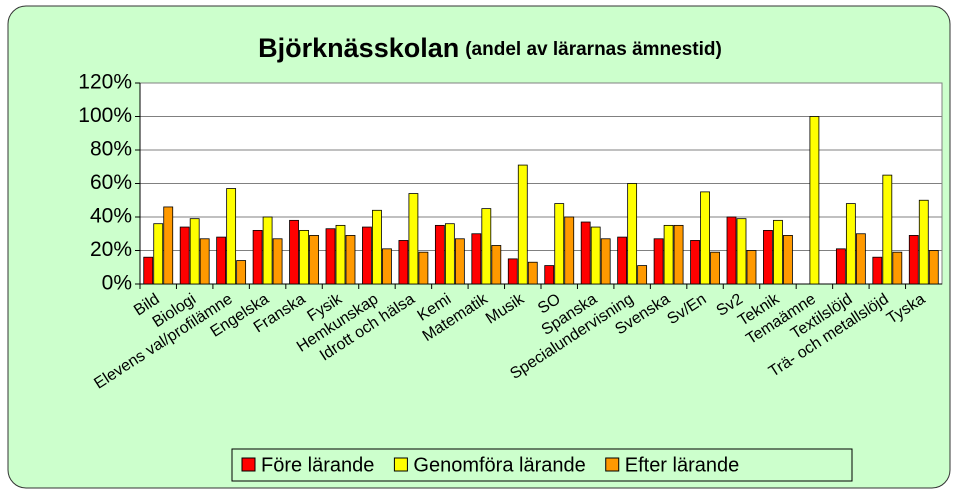  What do you see at coordinates (105, 82) in the screenshot?
I see `y-tick-label: 120%` at bounding box center [105, 82].